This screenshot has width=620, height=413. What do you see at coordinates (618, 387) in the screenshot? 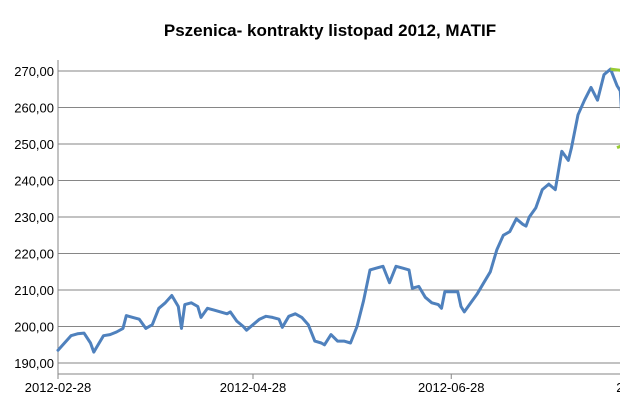
I see `x-tick-label: 2012-08-28` at bounding box center [618, 387].